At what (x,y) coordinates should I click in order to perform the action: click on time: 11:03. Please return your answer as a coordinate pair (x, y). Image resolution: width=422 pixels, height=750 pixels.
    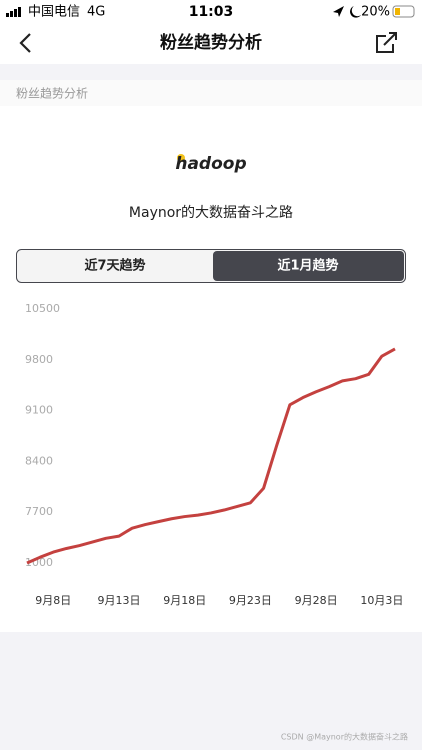
    Looking at the image, I should click on (211, 12).